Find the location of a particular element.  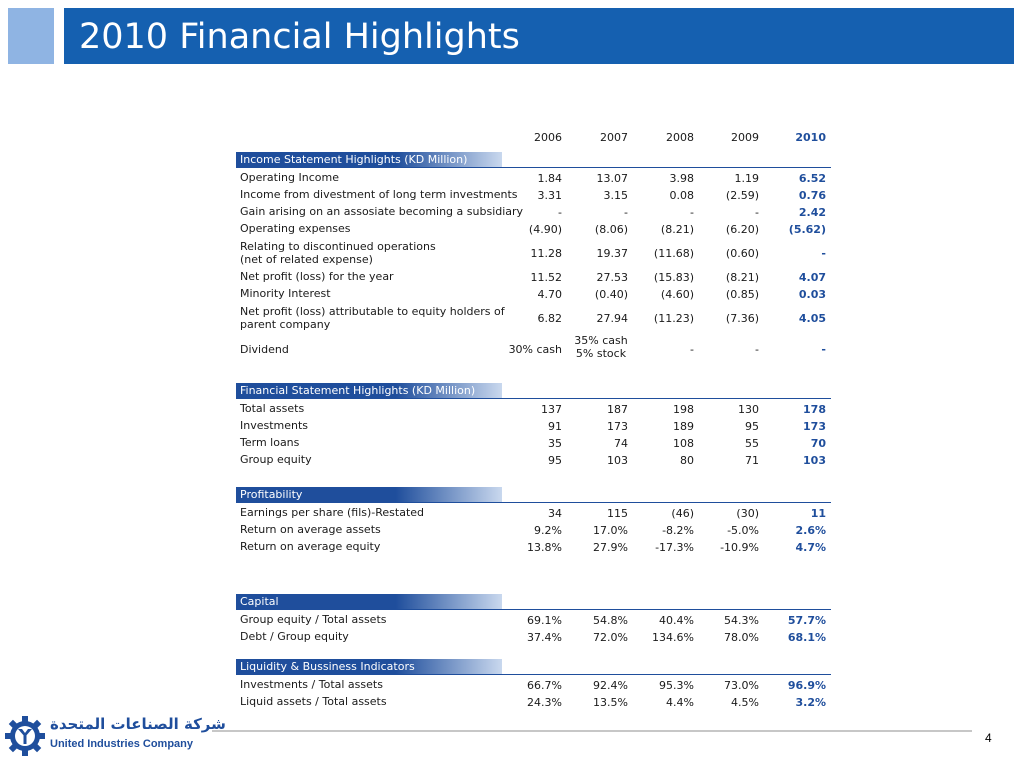

cell: 134.6% is located at coordinates (673, 637).